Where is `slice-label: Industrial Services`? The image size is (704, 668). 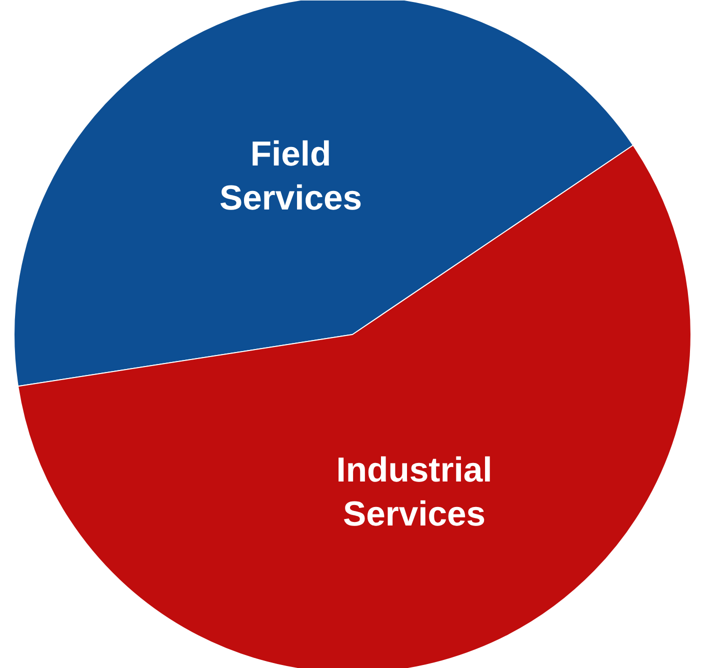 slice-label: Industrial Services is located at coordinates (414, 492).